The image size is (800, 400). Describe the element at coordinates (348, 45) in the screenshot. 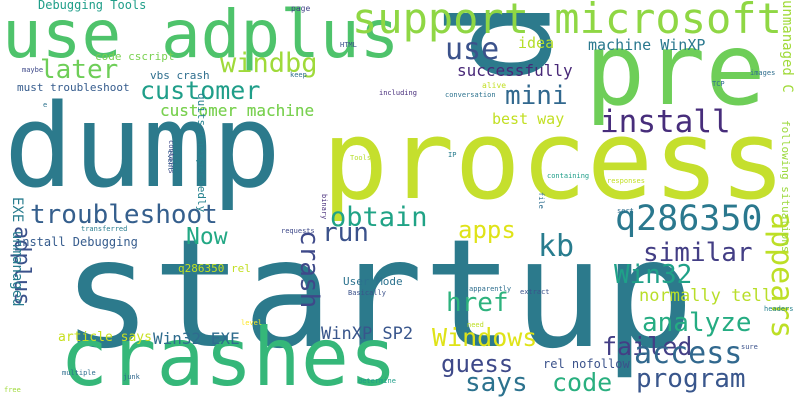

I see `word-html: HTML` at that location.